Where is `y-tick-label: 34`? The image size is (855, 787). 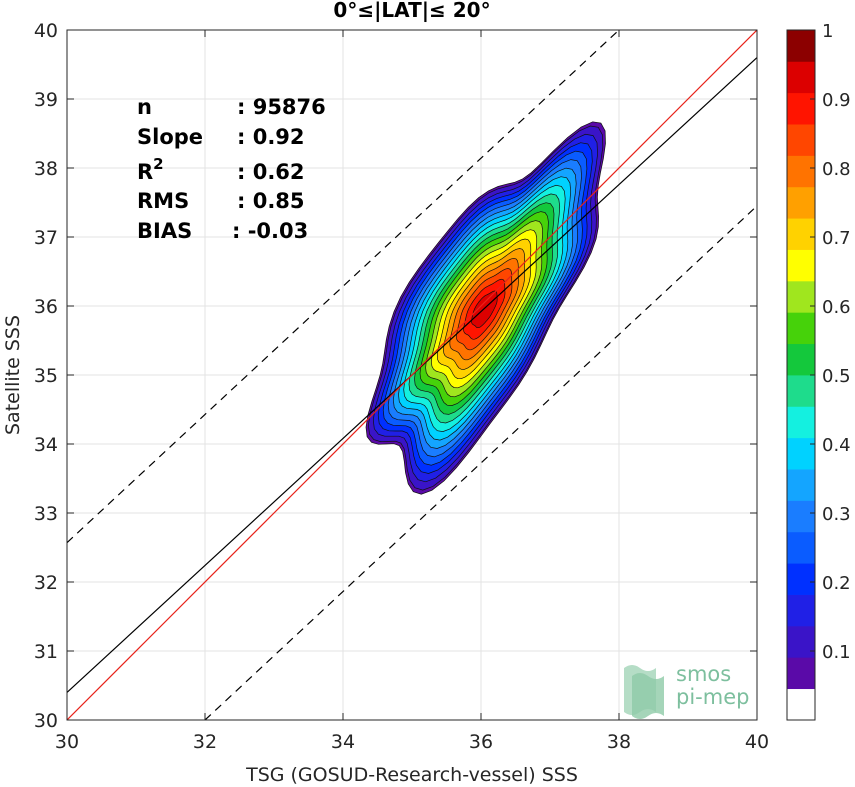 y-tick-label: 34 is located at coordinates (46, 445).